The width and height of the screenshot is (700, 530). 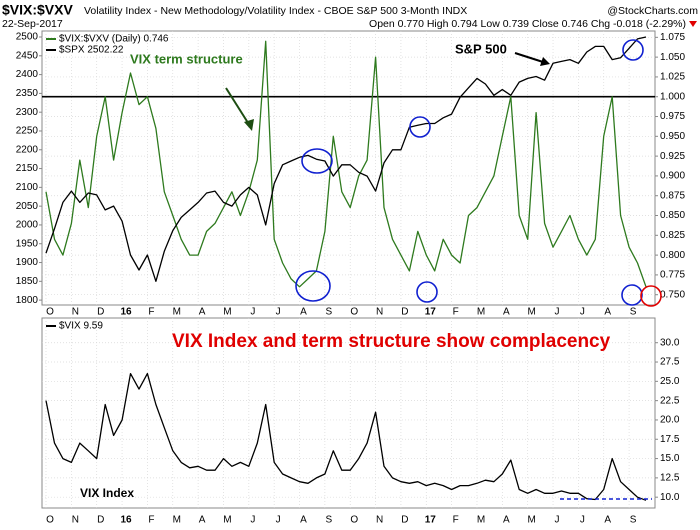 I want to click on y-tick-label: 2200, so click(x=27, y=149).